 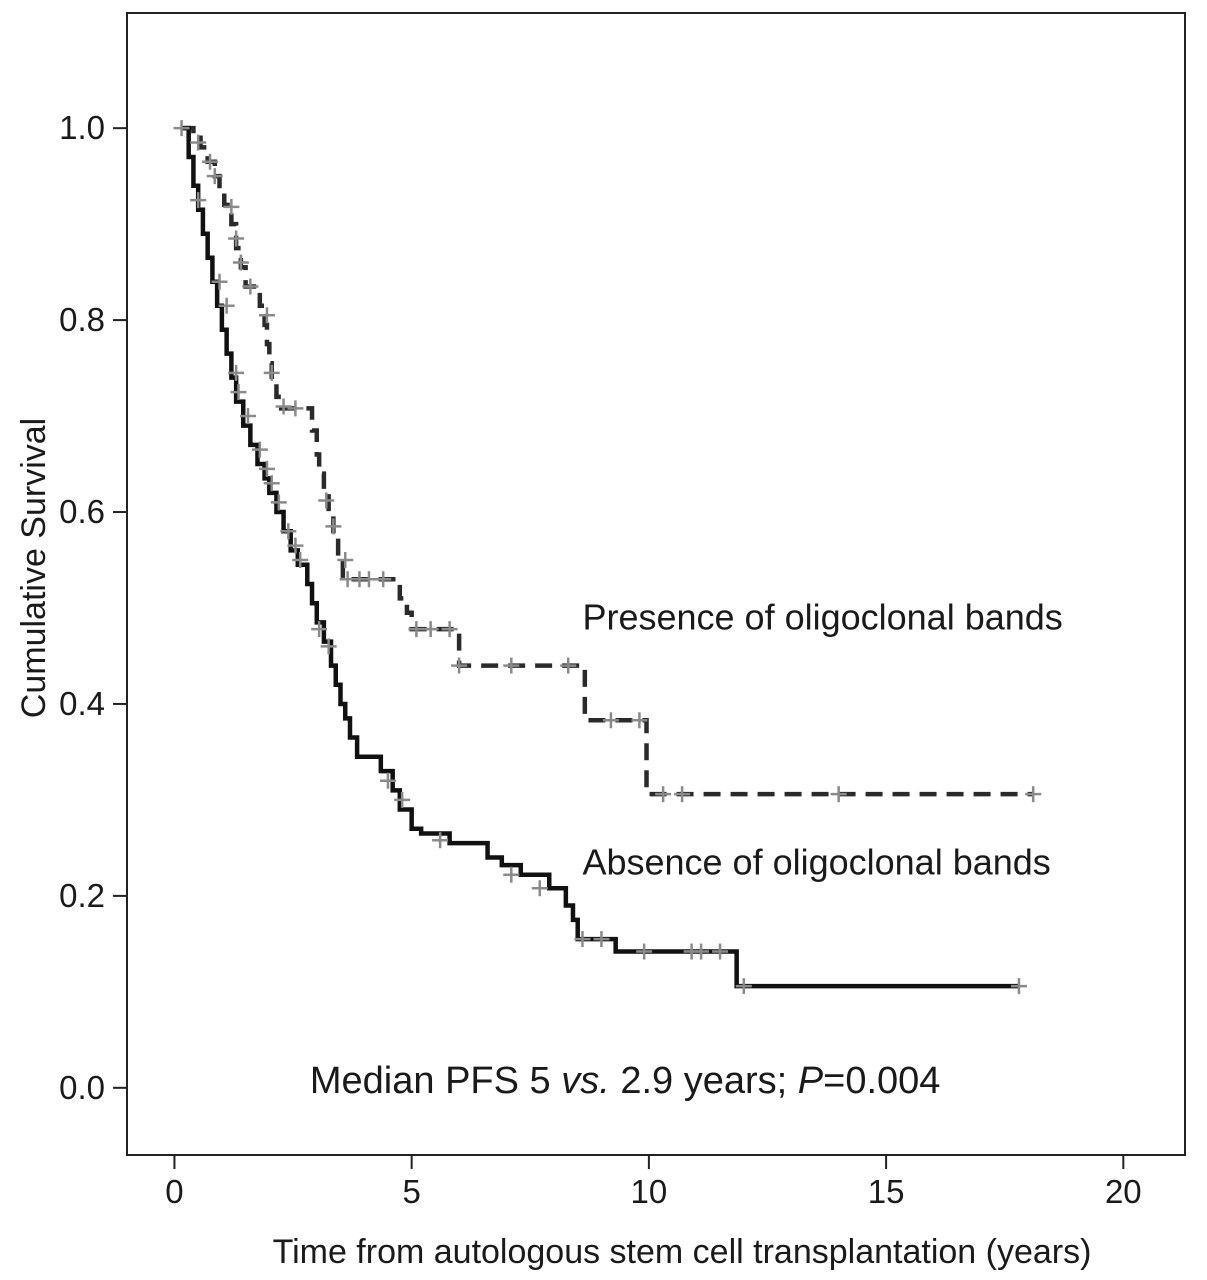 What do you see at coordinates (585, 1081) in the screenshot?
I see `stats-text-vs: vs.` at bounding box center [585, 1081].